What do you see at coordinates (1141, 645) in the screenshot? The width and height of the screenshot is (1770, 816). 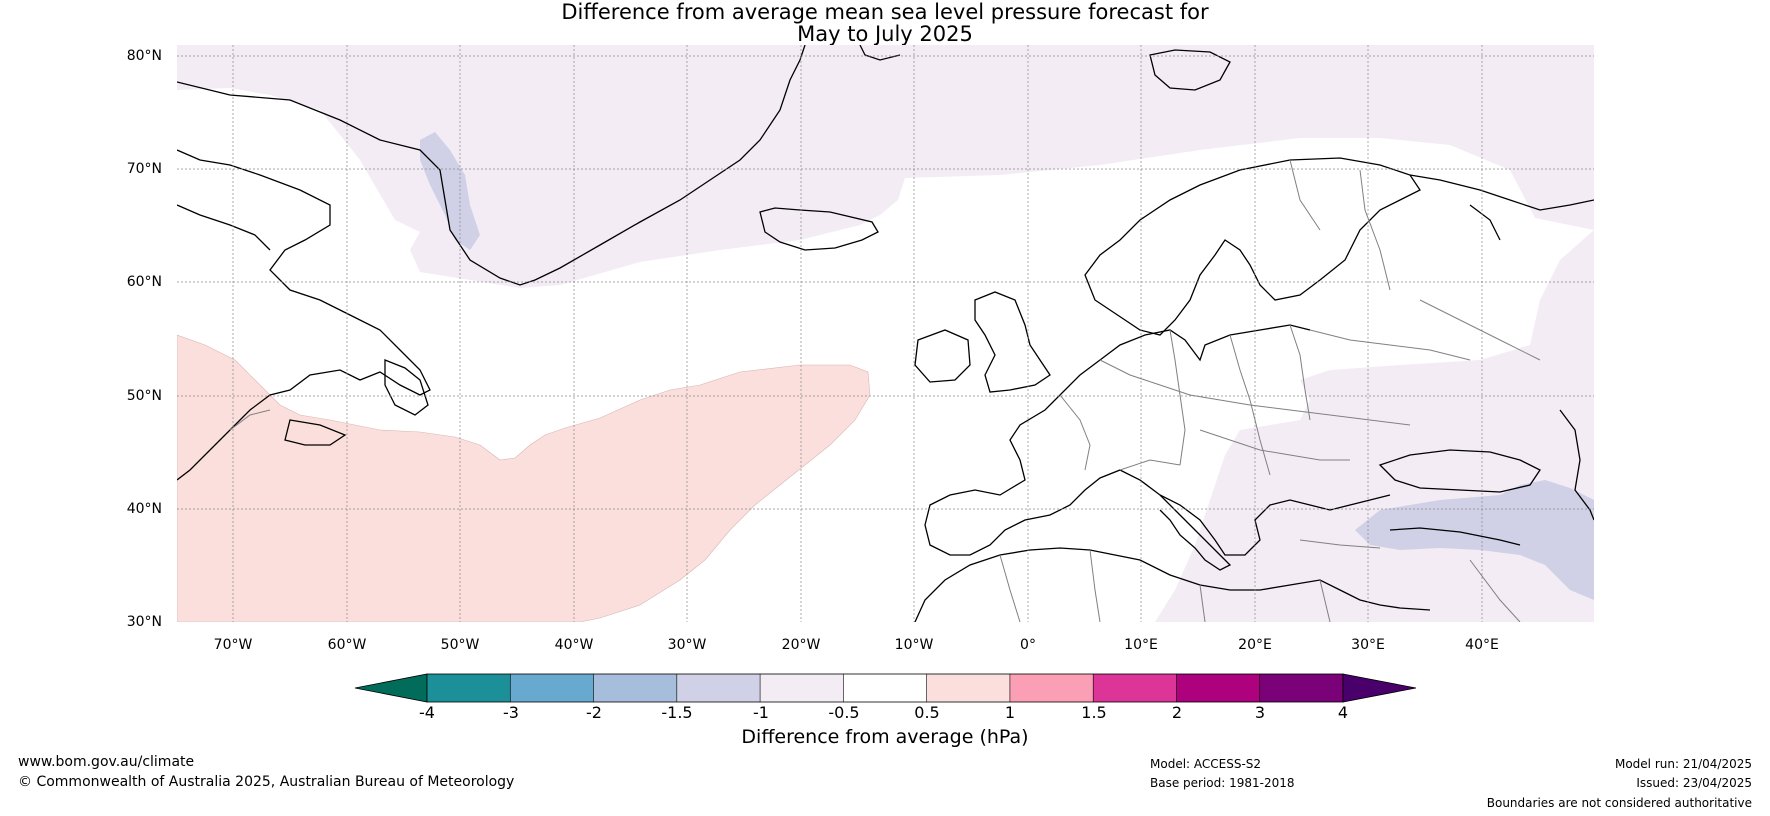 I see `lon-label-10e: 10°E` at bounding box center [1141, 645].